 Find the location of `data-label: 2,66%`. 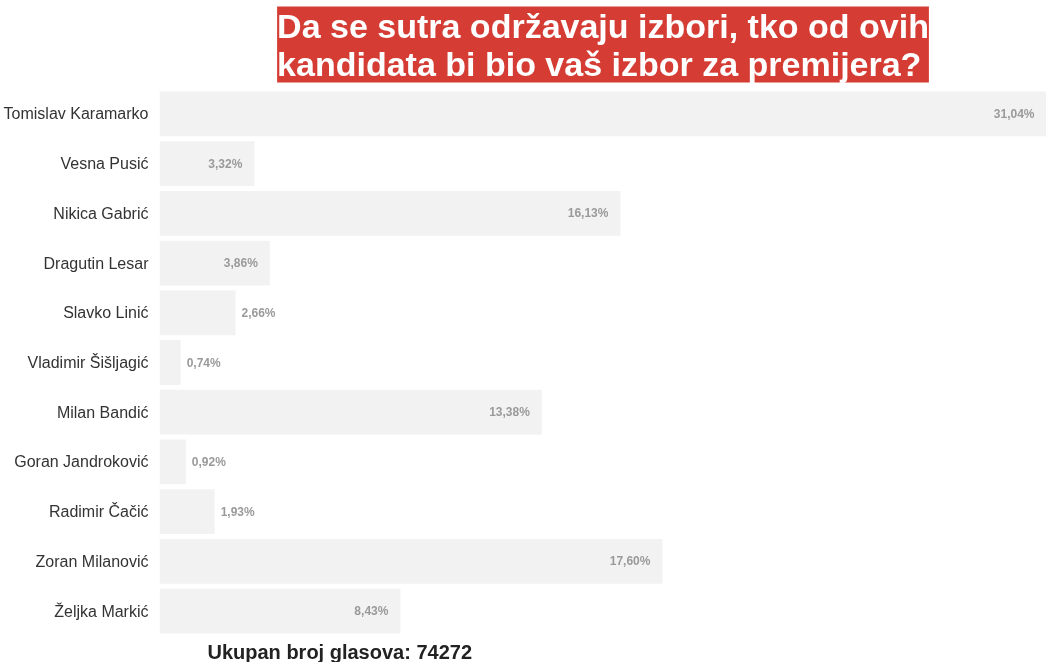

data-label: 2,66% is located at coordinates (258, 312).